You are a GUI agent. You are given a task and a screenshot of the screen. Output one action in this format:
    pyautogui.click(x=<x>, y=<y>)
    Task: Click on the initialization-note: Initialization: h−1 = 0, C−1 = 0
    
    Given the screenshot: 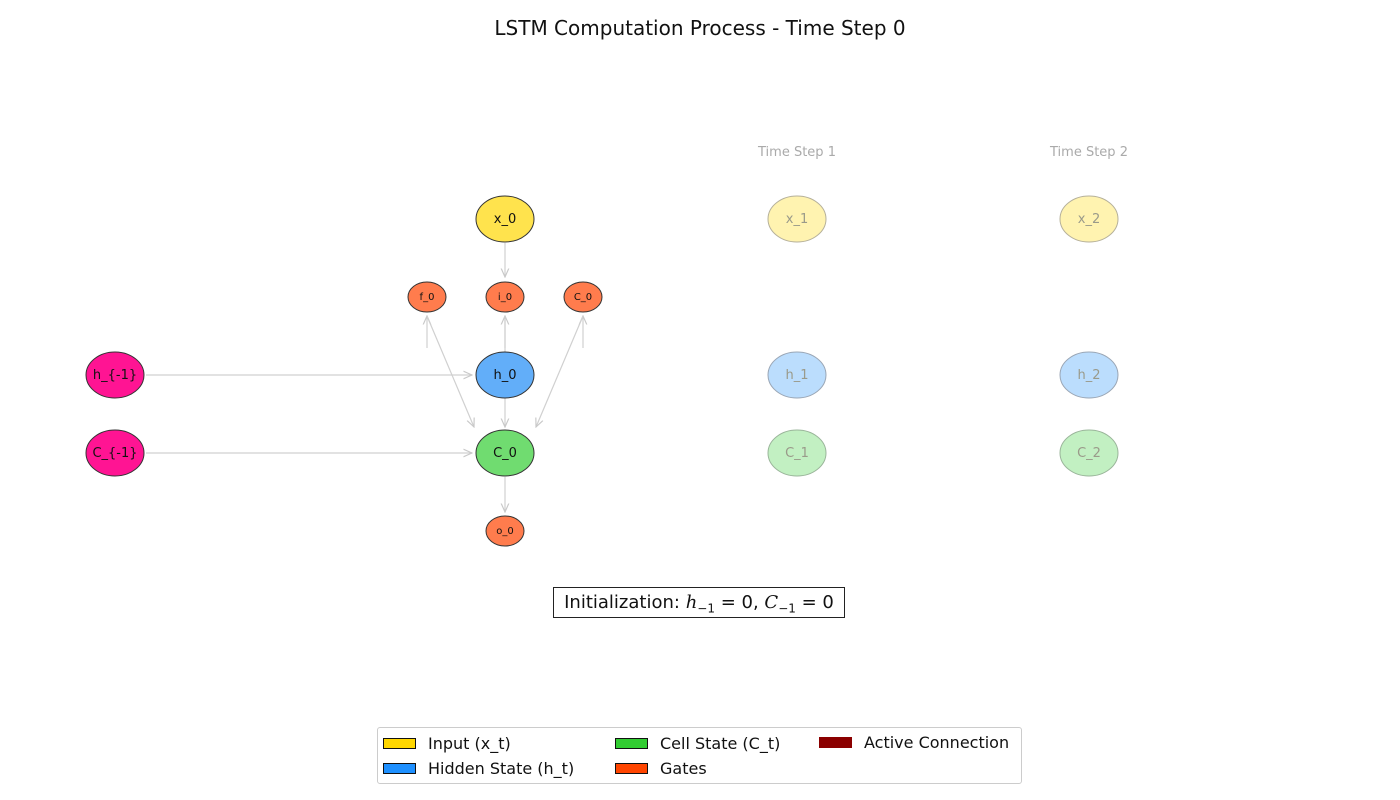 What is the action you would take?
    pyautogui.click(x=699, y=602)
    